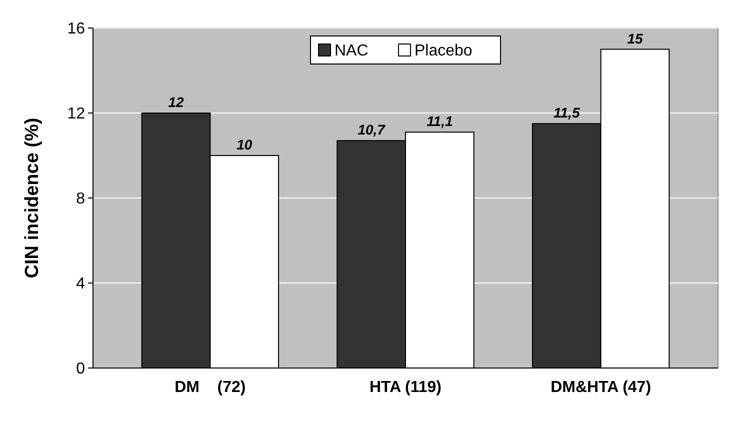 This screenshot has width=738, height=421. What do you see at coordinates (567, 112) in the screenshot?
I see `data-label: 11,5` at bounding box center [567, 112].